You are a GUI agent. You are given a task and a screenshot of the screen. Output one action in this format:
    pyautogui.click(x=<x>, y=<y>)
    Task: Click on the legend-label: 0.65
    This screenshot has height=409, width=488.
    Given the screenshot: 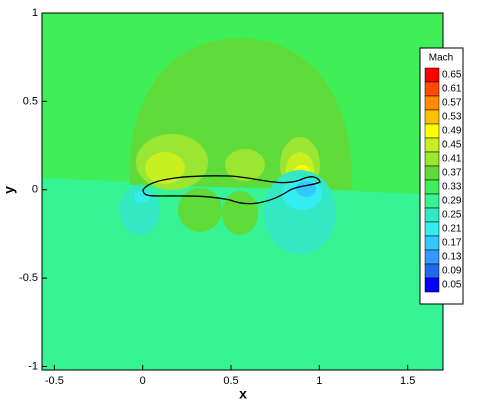 What is the action you would take?
    pyautogui.click(x=452, y=75)
    